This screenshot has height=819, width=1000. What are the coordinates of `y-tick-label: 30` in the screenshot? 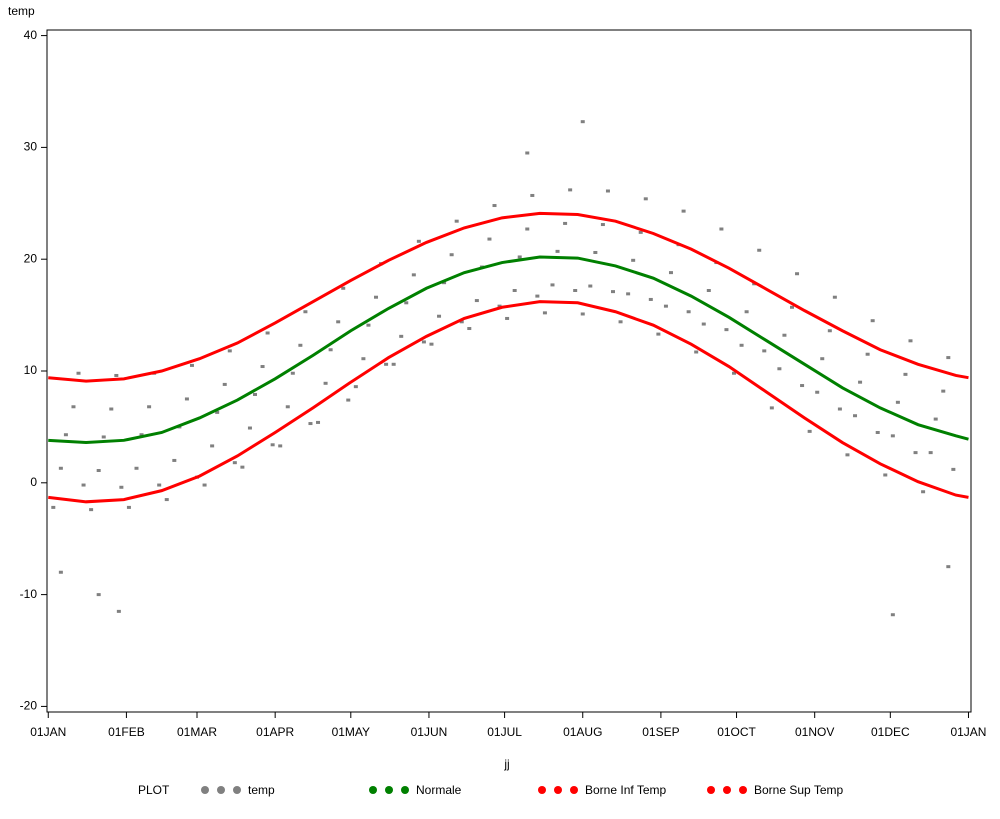 It's located at (31, 147).